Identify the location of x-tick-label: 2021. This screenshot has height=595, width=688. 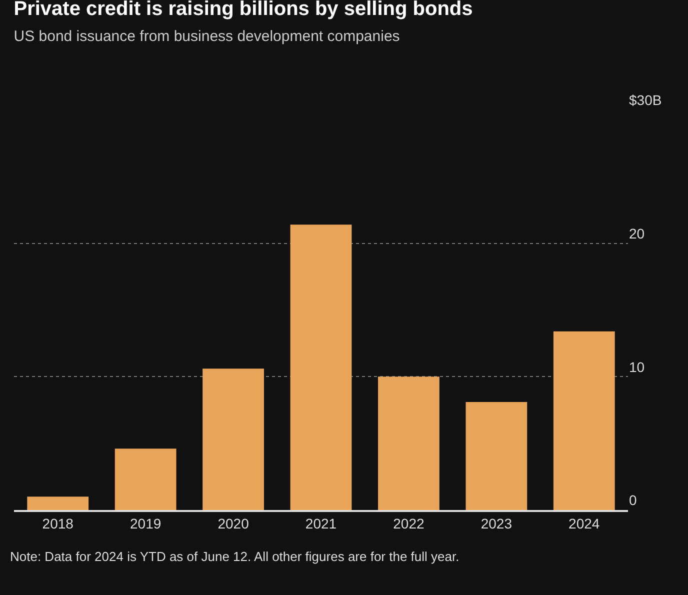
(321, 524).